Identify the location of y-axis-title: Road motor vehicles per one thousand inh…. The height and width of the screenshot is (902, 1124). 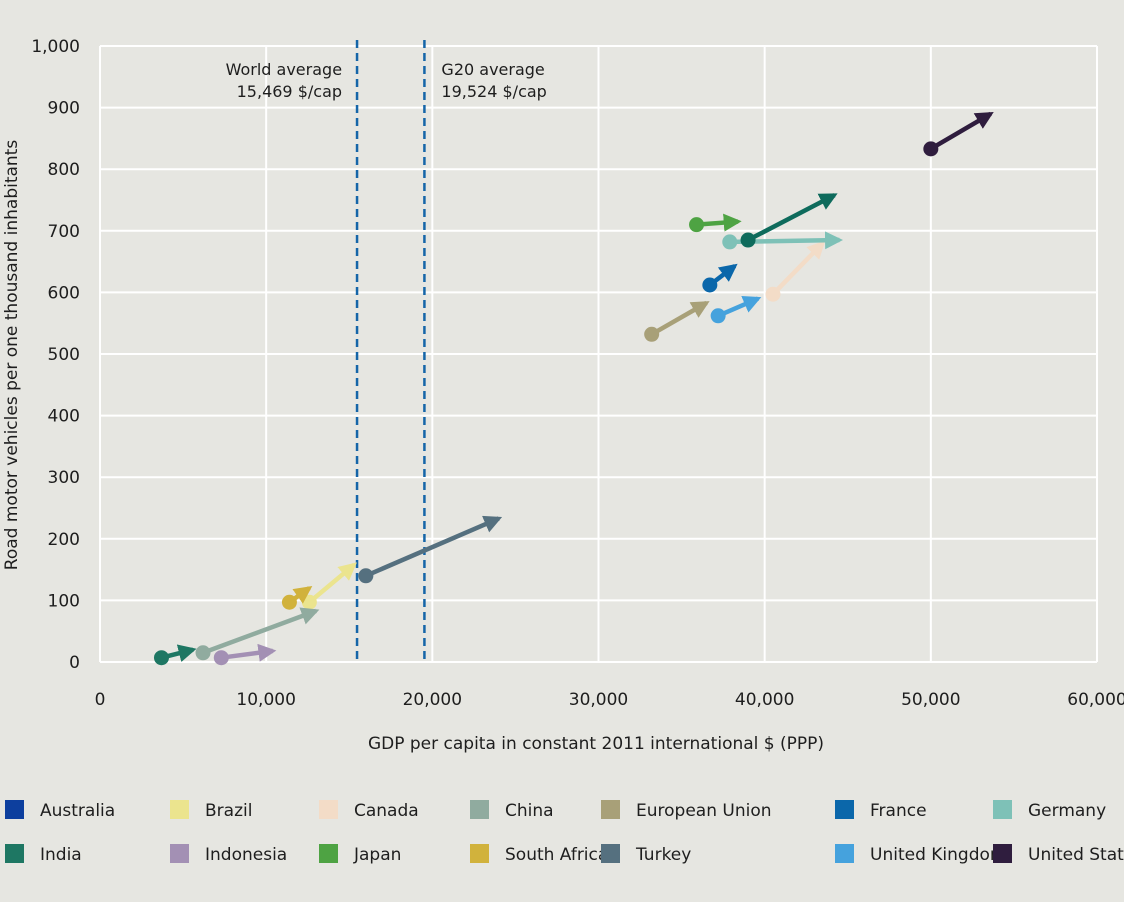
(12, 355).